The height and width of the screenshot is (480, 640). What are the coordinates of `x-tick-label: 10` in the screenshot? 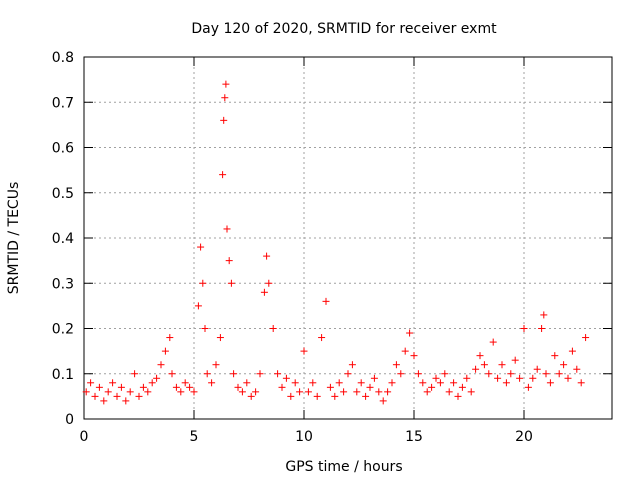 It's located at (304, 437).